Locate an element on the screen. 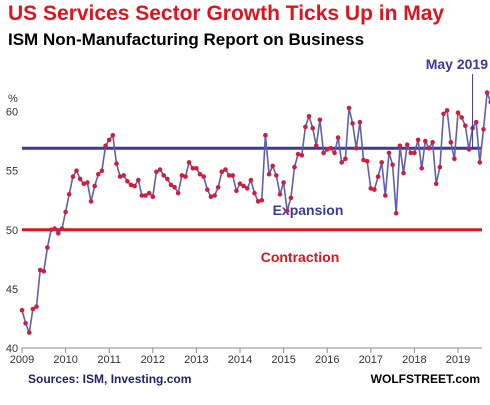  x-tick-label: 2019 is located at coordinates (458, 360).